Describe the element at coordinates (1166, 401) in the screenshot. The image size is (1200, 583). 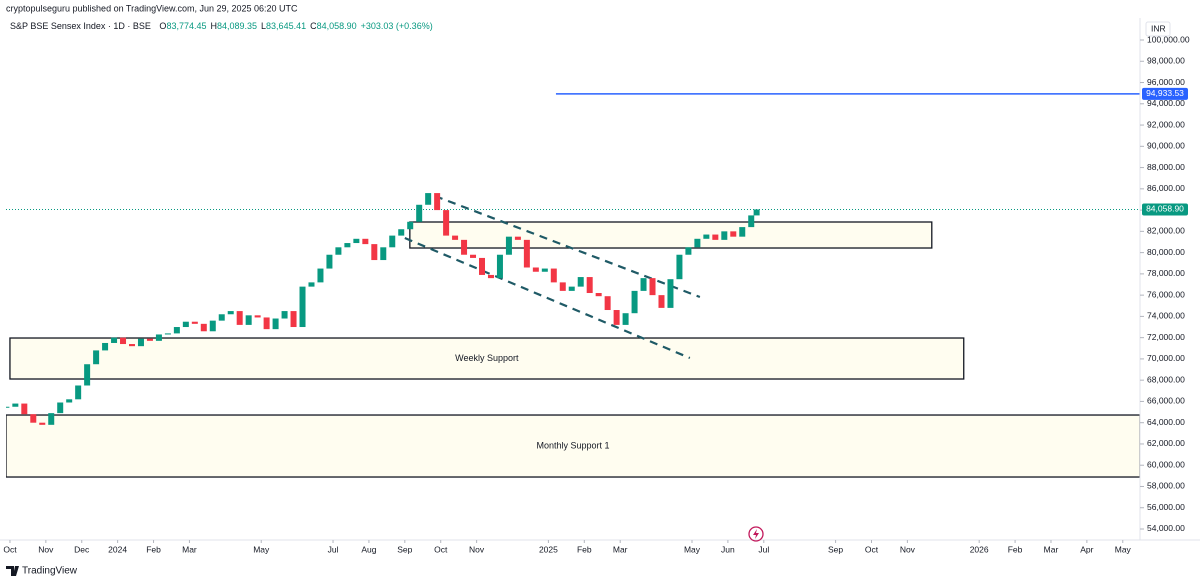
I see `y-tick-label: 66,000.00` at that location.